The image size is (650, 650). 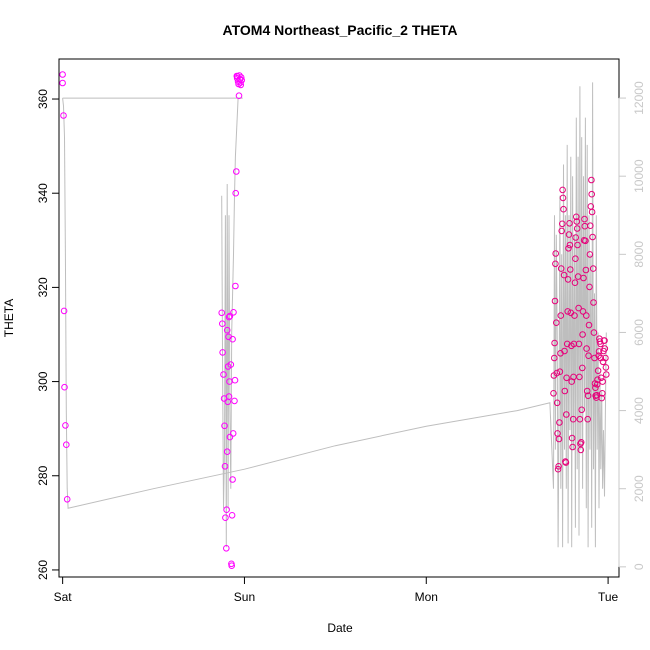 I want to click on y-tick-label: 280, so click(x=43, y=475).